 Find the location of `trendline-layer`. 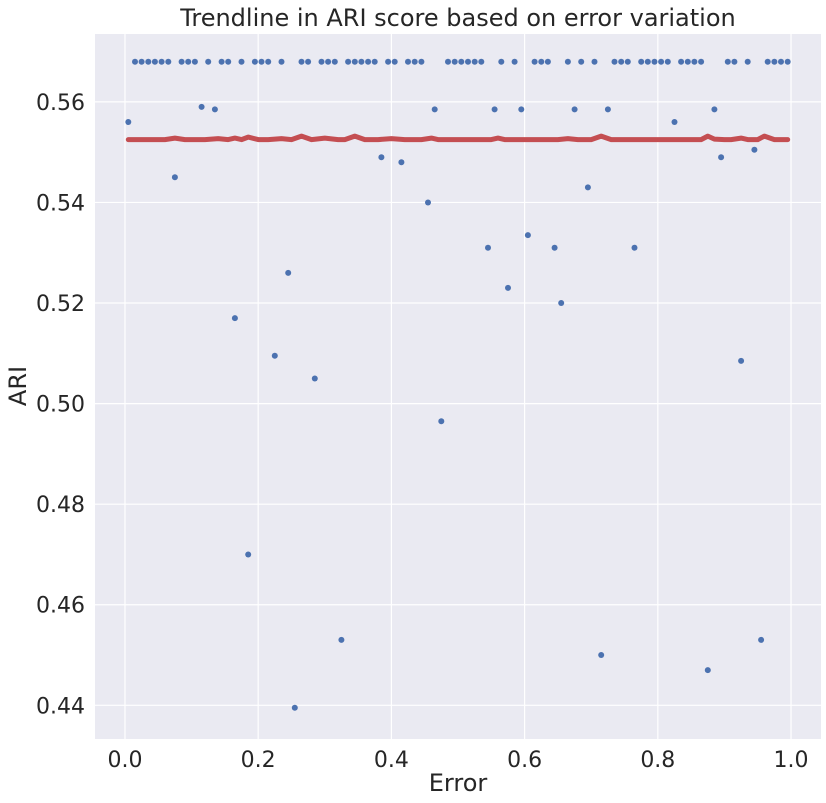

trendline-layer is located at coordinates (458, 138).